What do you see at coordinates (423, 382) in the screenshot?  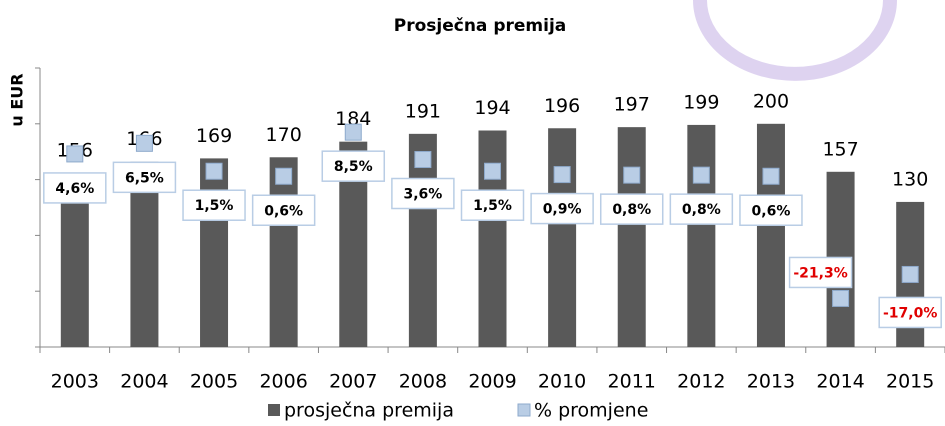 I see `x-tick-label: 2008` at bounding box center [423, 382].